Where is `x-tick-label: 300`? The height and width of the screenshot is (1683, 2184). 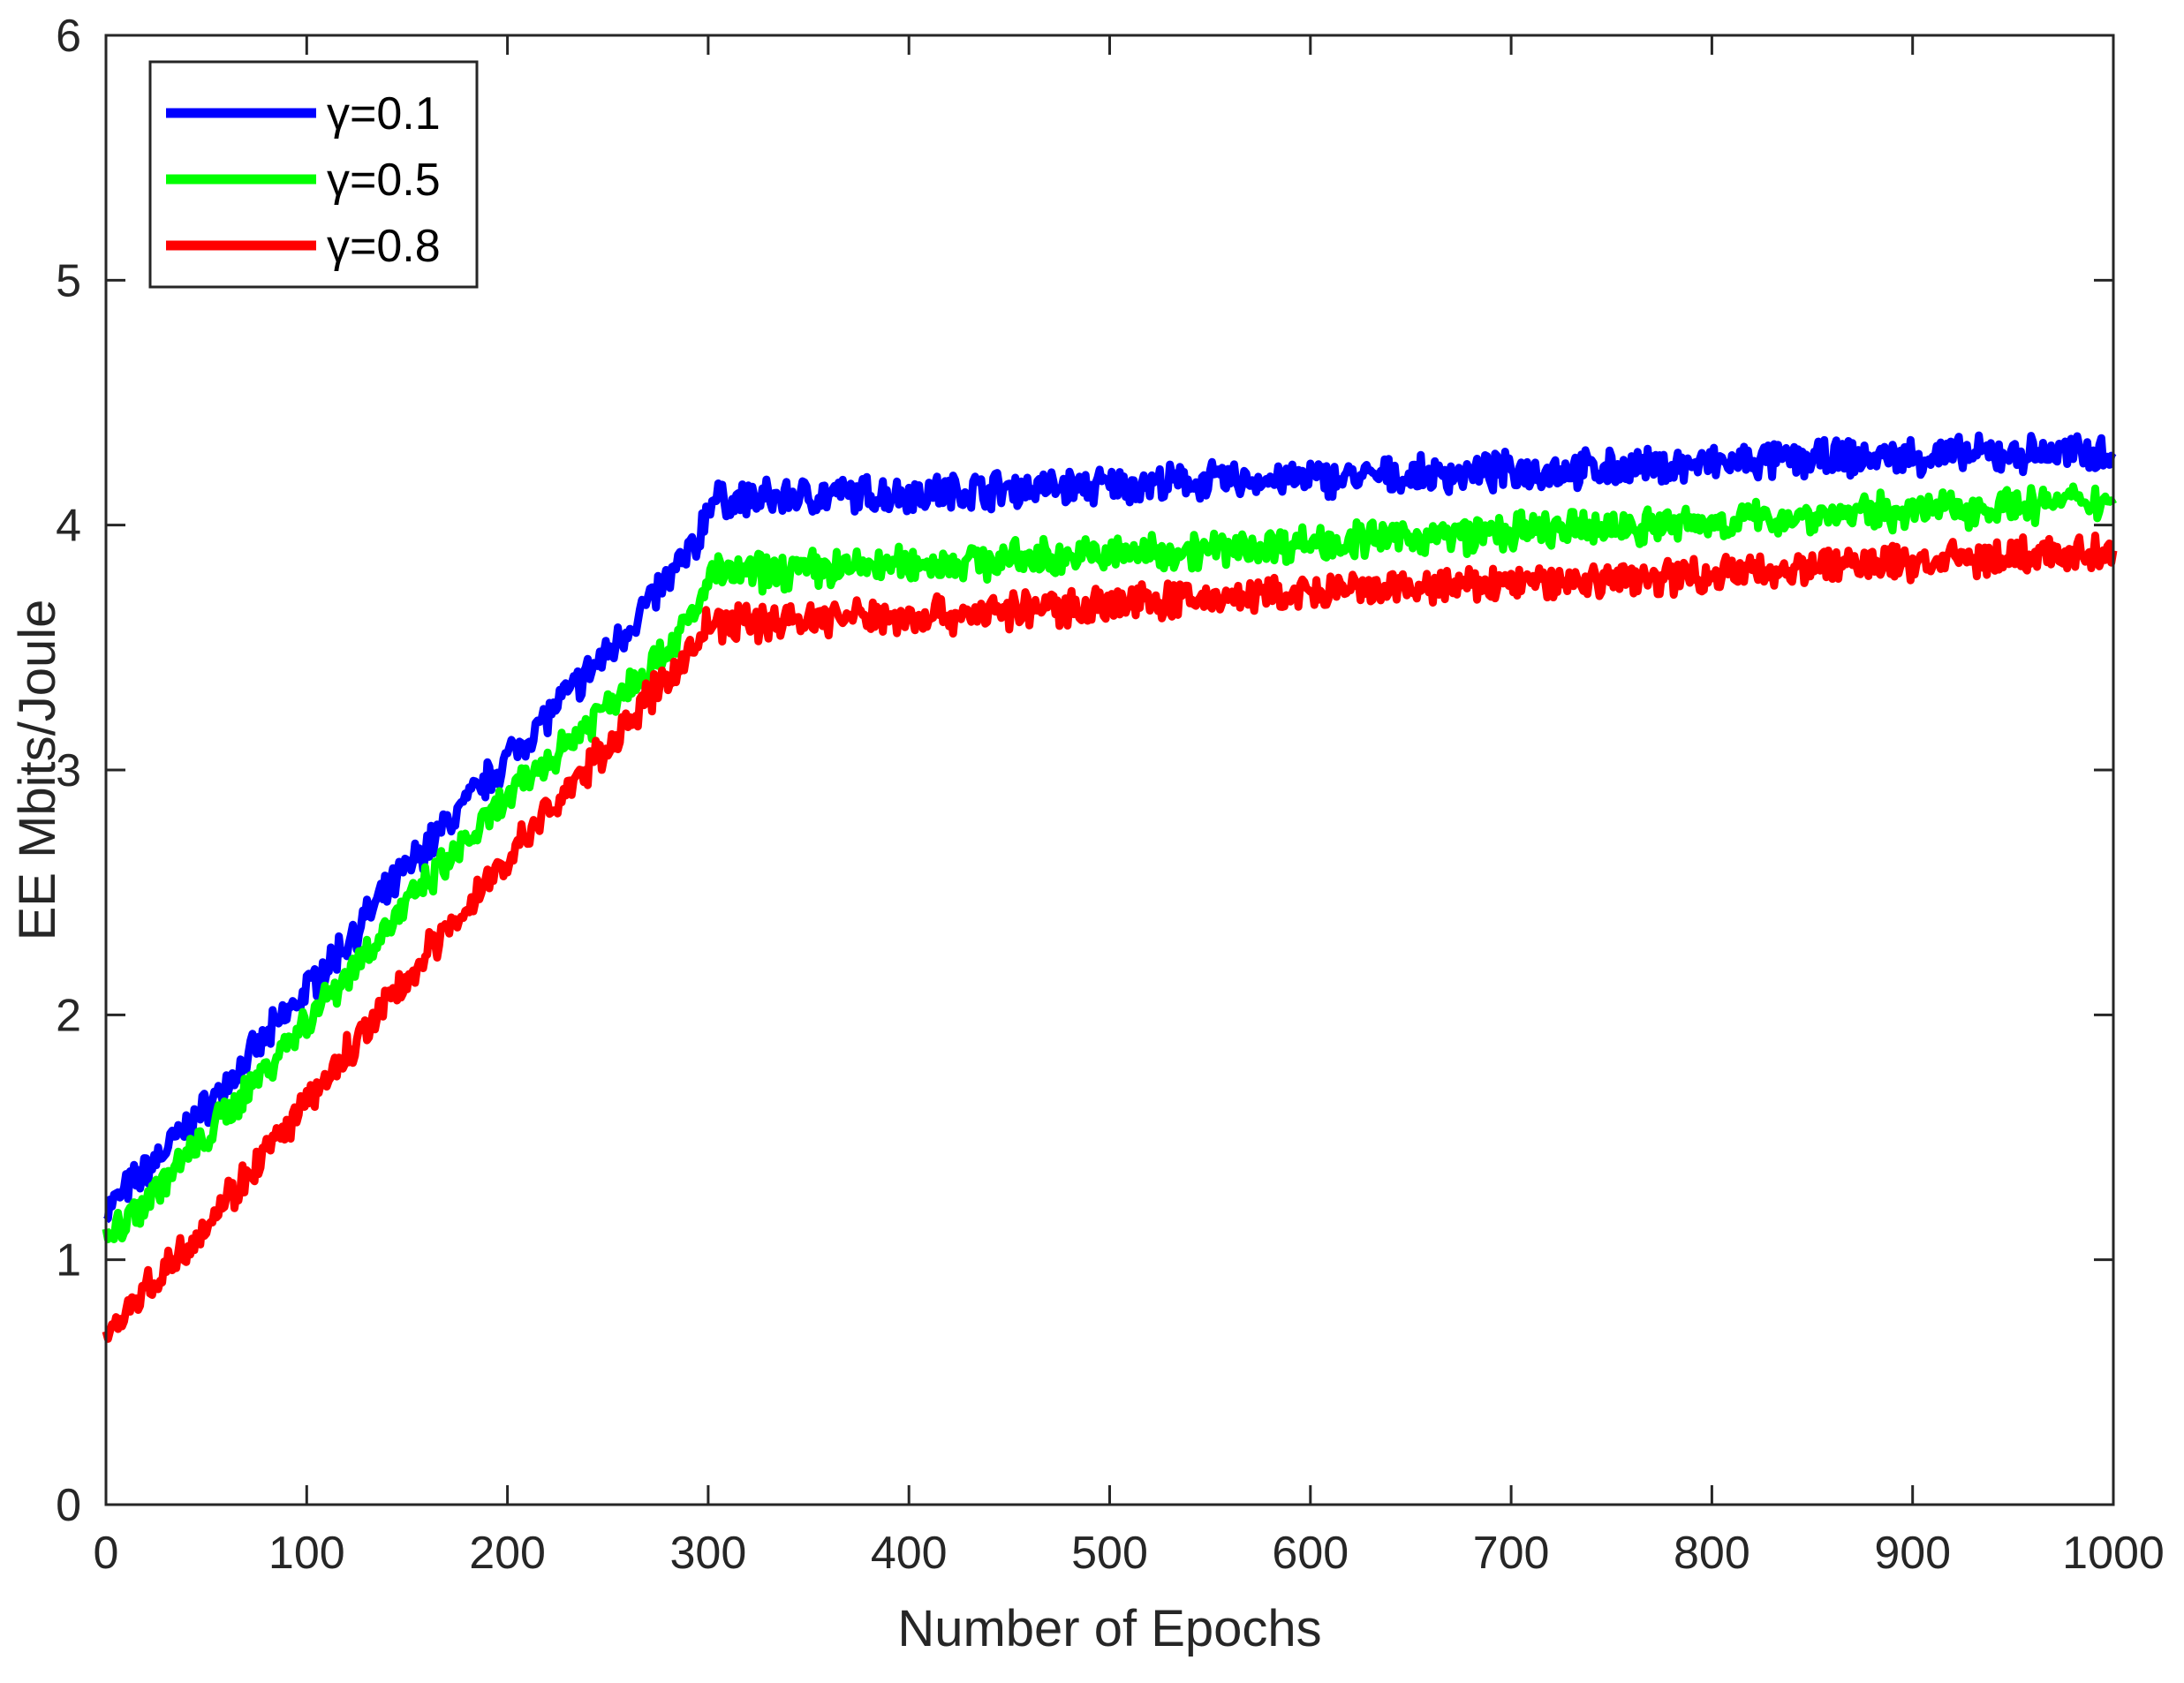
x-tick-label: 300 is located at coordinates (708, 1553).